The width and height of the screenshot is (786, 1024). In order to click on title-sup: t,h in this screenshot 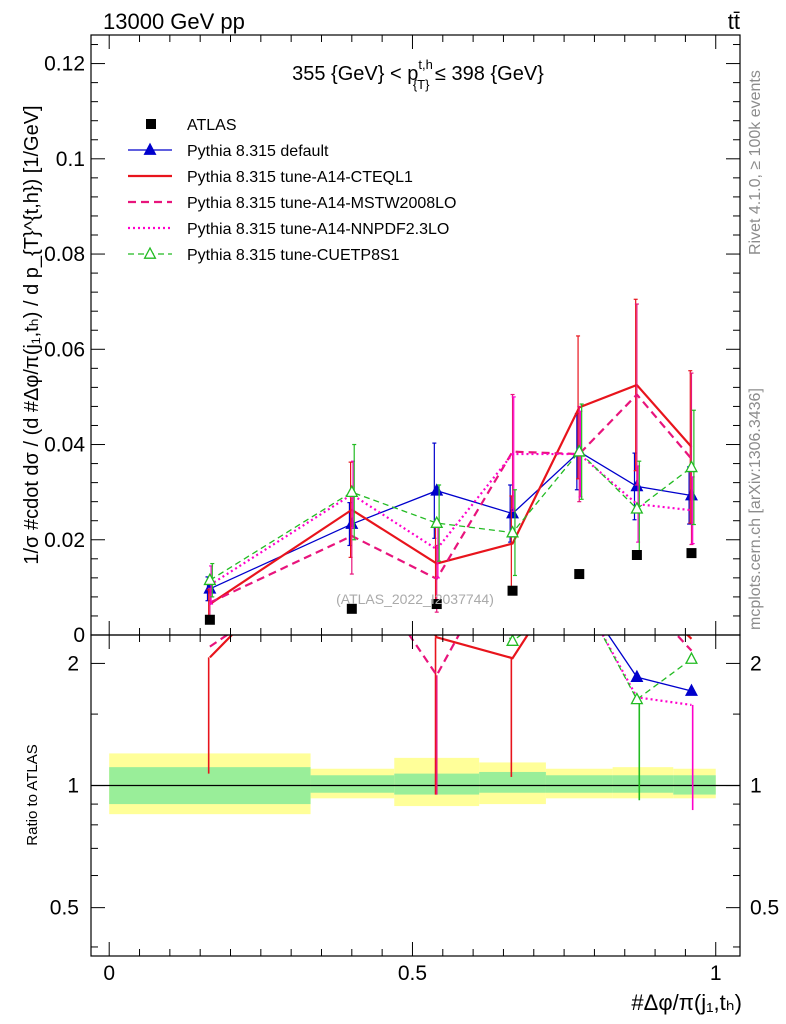, I will do `click(425, 64)`.